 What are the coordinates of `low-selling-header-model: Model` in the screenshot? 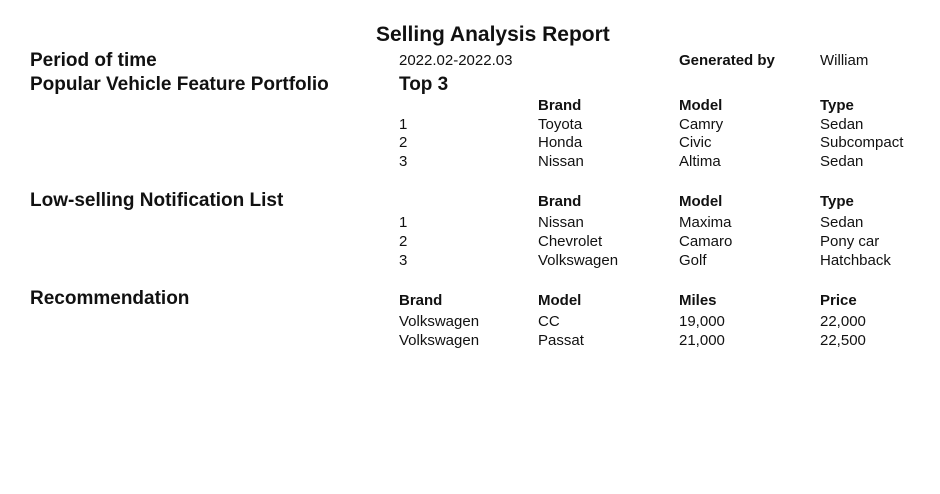 It's located at (701, 201).